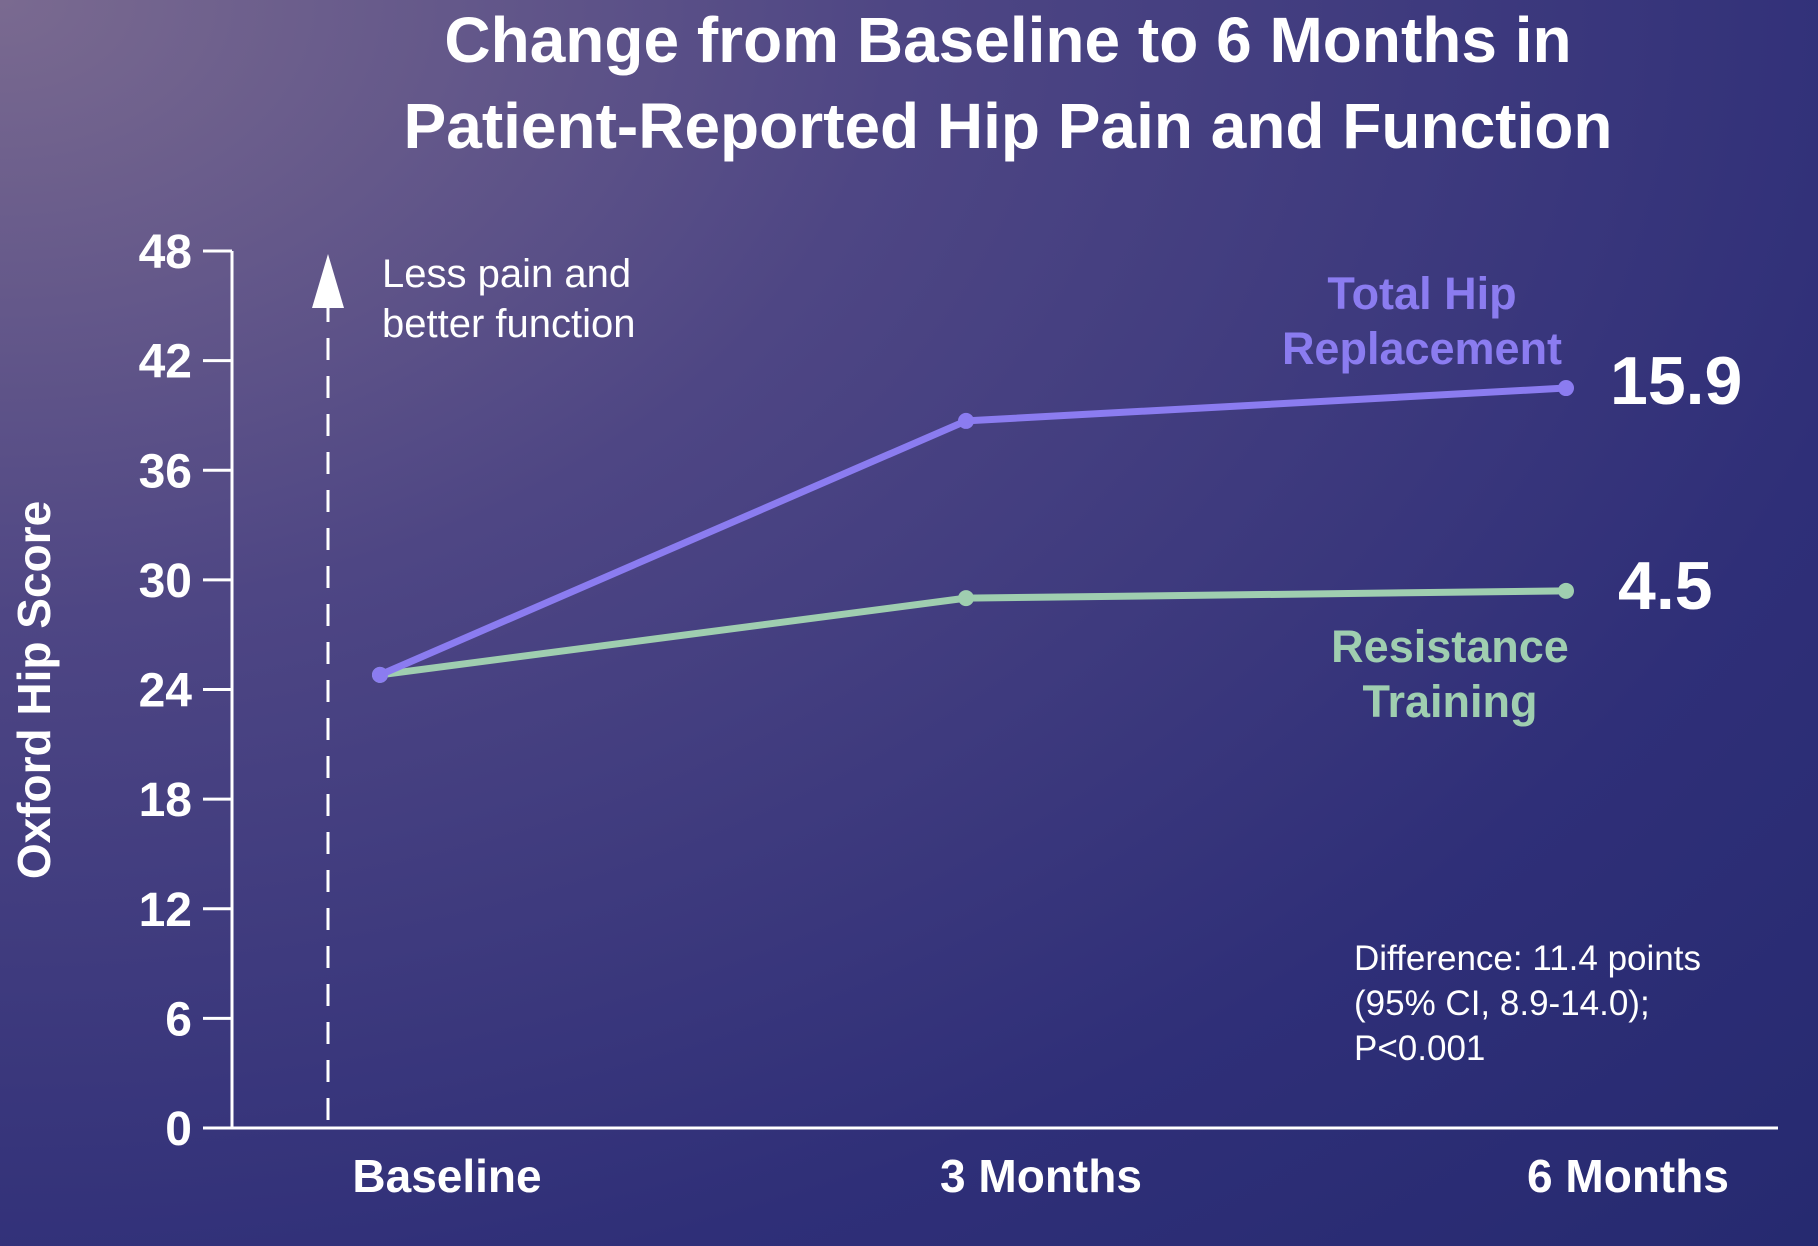  I want to click on category-labels: Baseline 3 Months 6 Months, so click(1040, 1176).